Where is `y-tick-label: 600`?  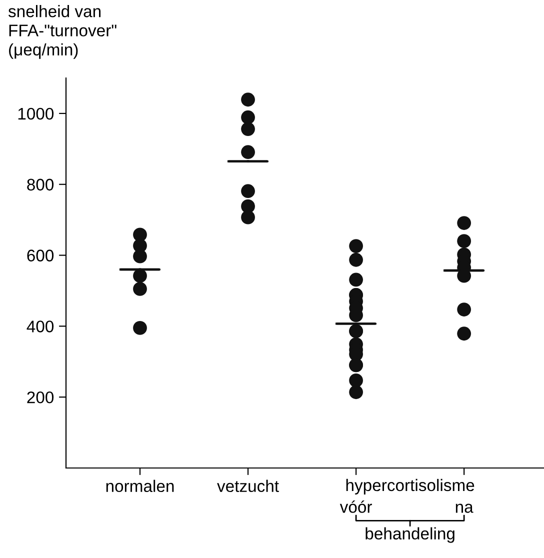 y-tick-label: 600 is located at coordinates (40, 256).